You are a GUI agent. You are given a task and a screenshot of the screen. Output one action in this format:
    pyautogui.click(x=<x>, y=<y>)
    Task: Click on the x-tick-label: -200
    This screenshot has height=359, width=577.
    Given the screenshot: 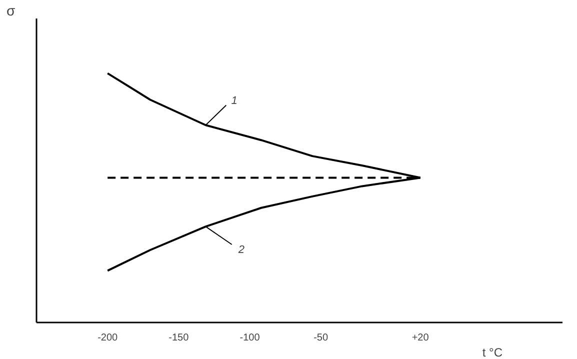 What is the action you would take?
    pyautogui.click(x=108, y=338)
    